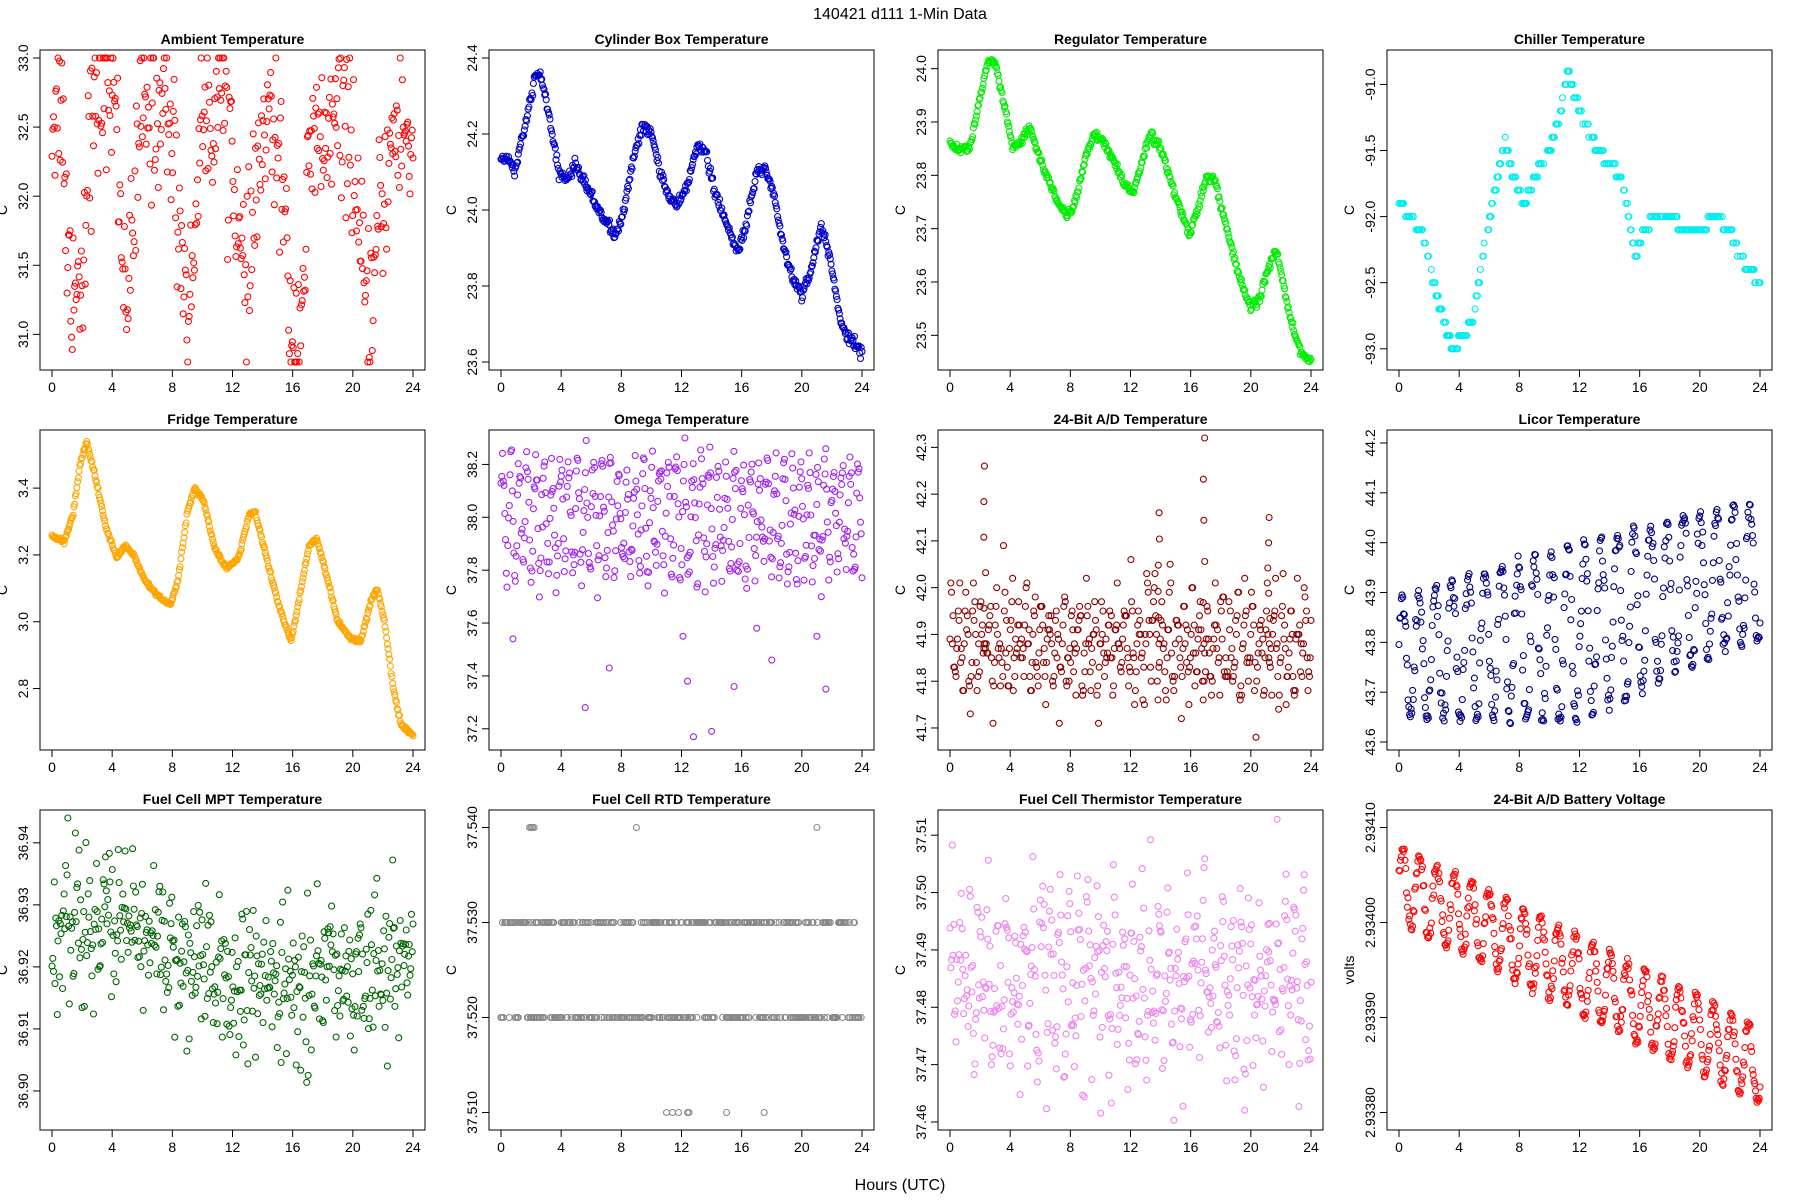 This screenshot has width=1800, height=1200. What do you see at coordinates (1130, 39) in the screenshot?
I see `panel-title: Regulator Temperature` at bounding box center [1130, 39].